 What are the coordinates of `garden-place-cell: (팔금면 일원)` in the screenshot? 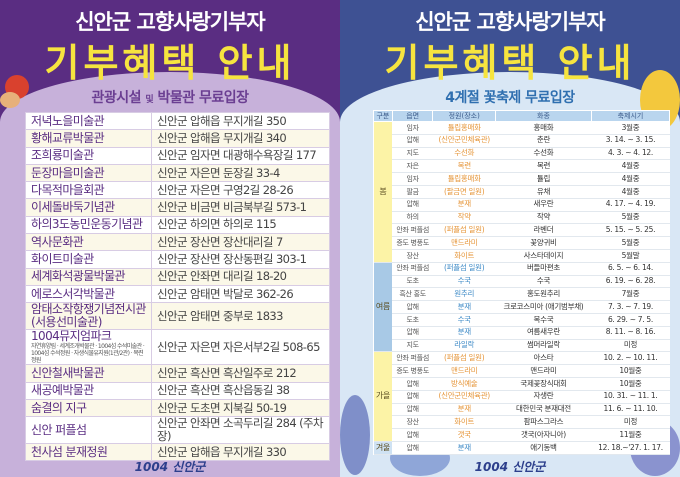 It's located at (464, 192).